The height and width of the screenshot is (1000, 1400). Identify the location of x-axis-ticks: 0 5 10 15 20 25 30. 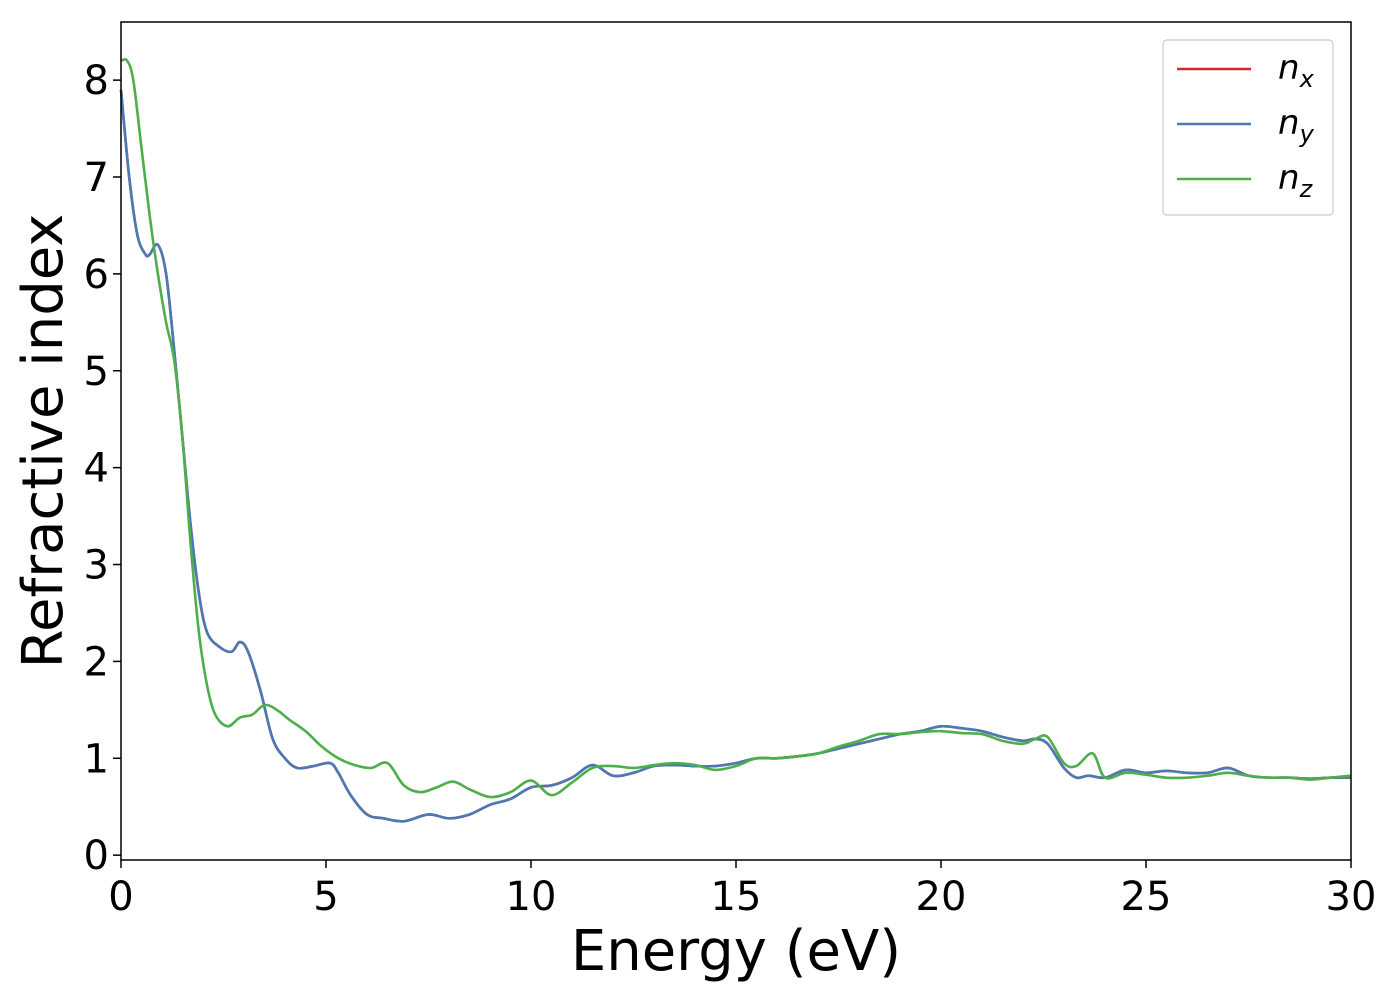
(742, 890).